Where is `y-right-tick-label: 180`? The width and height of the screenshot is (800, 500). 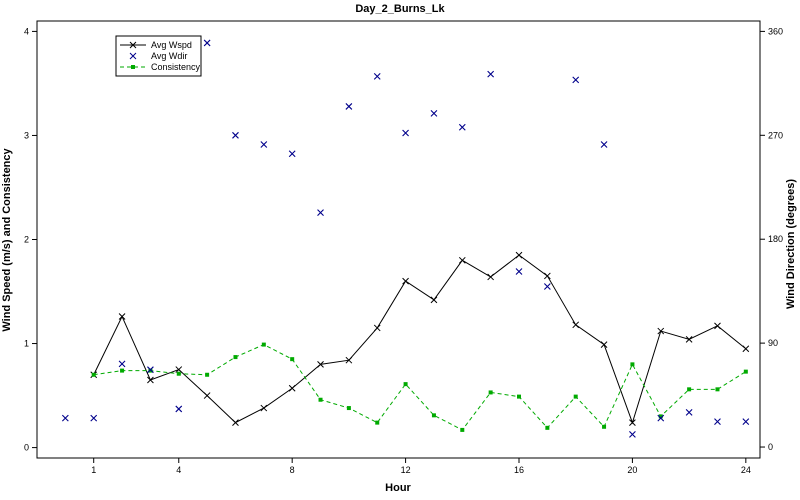 y-right-tick-label: 180 is located at coordinates (775, 239).